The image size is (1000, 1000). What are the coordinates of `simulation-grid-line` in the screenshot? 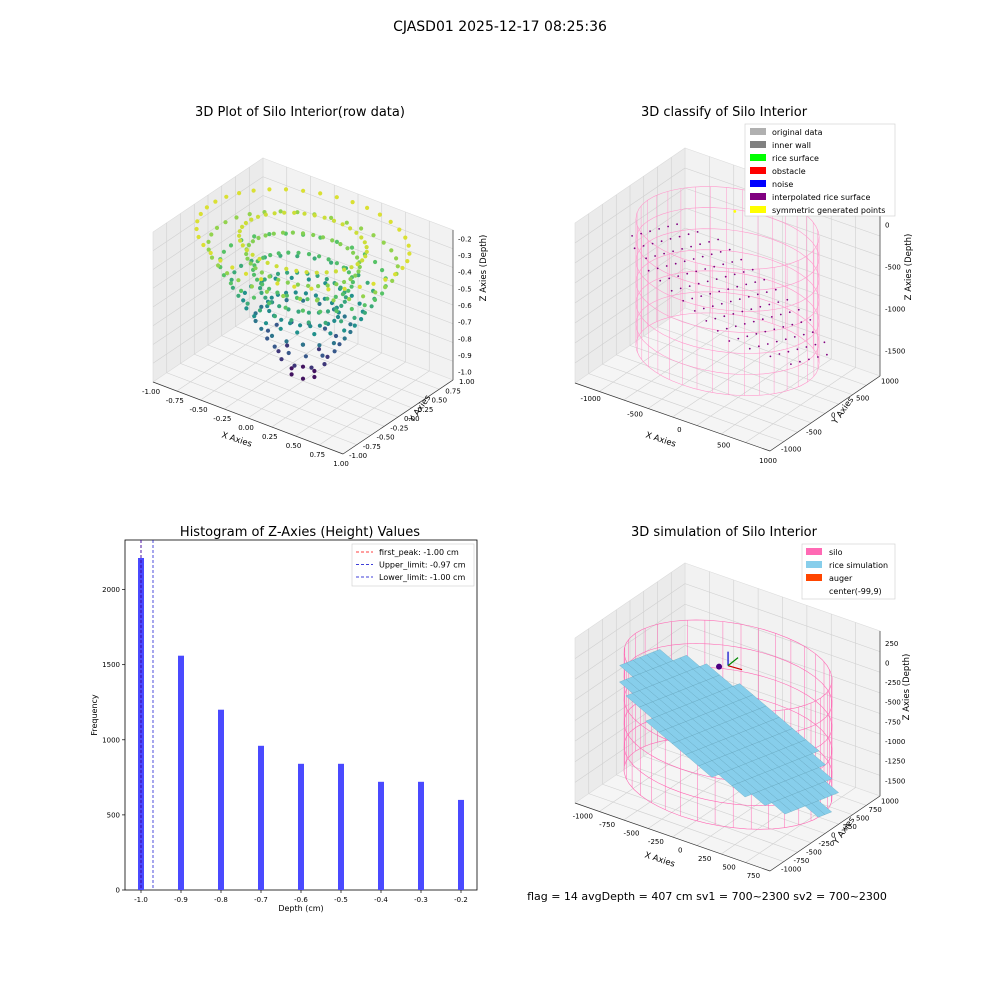 It's located at (800, 825).